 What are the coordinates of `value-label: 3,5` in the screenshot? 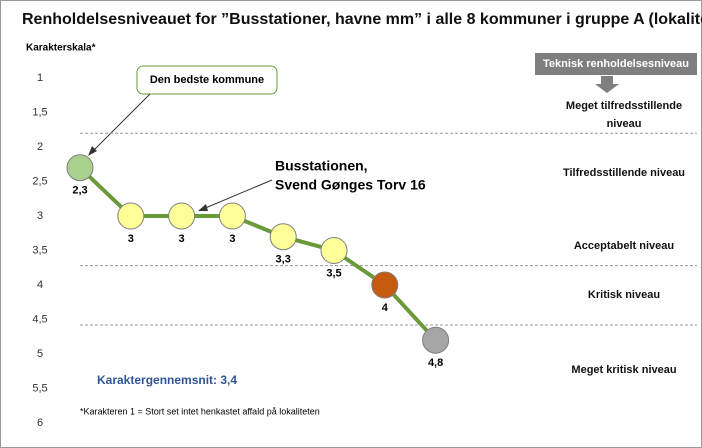 It's located at (333, 273).